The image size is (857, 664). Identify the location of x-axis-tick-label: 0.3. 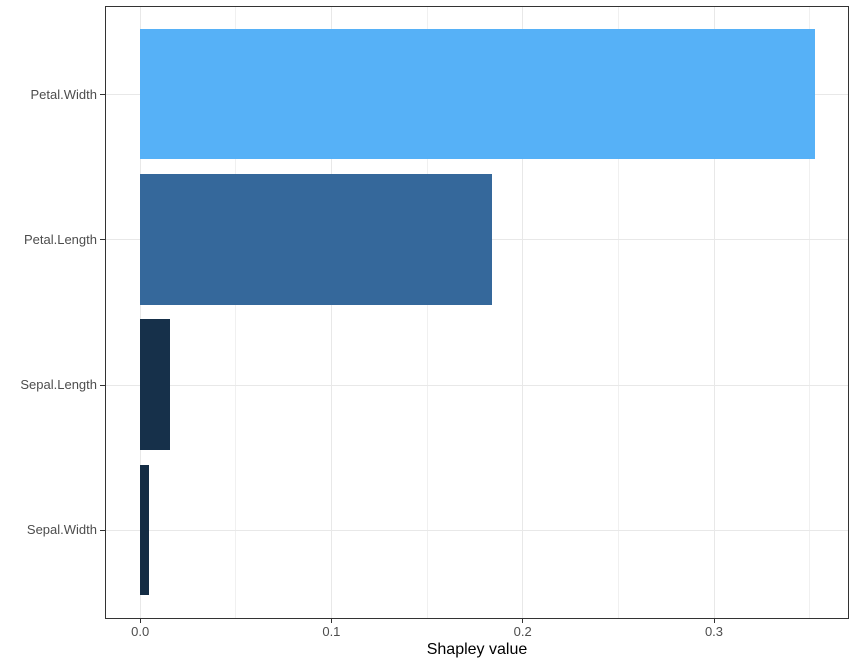
(714, 631).